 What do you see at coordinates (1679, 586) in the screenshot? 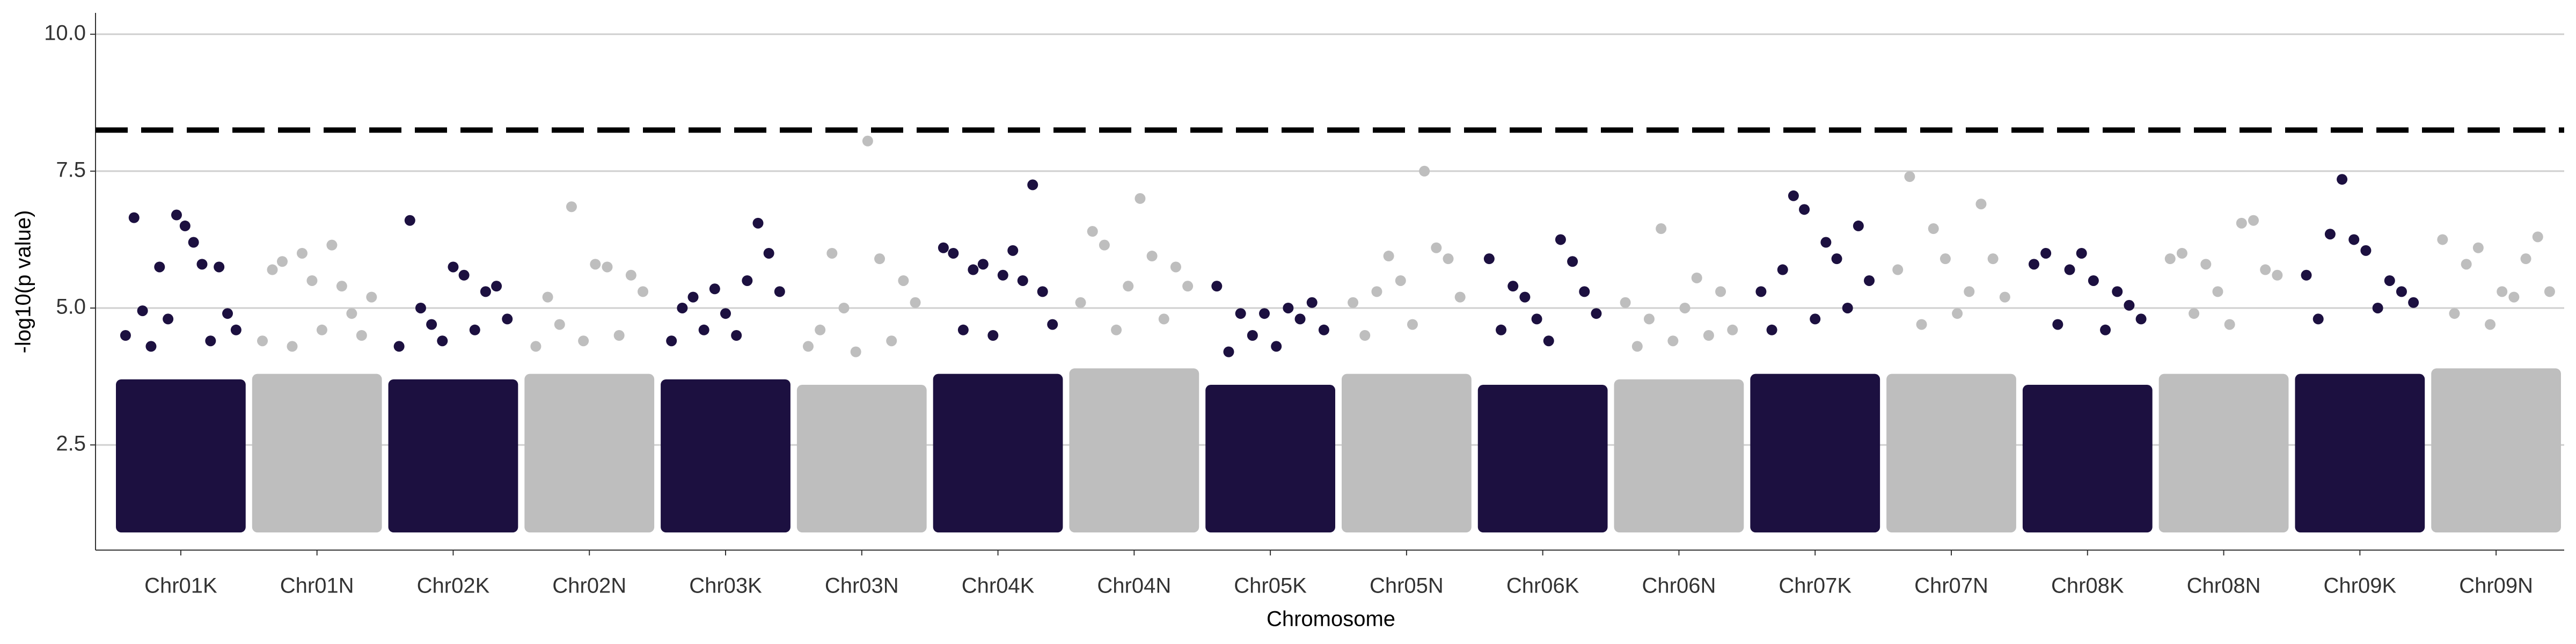
I see `x-tick-label: Chr06N` at bounding box center [1679, 586].